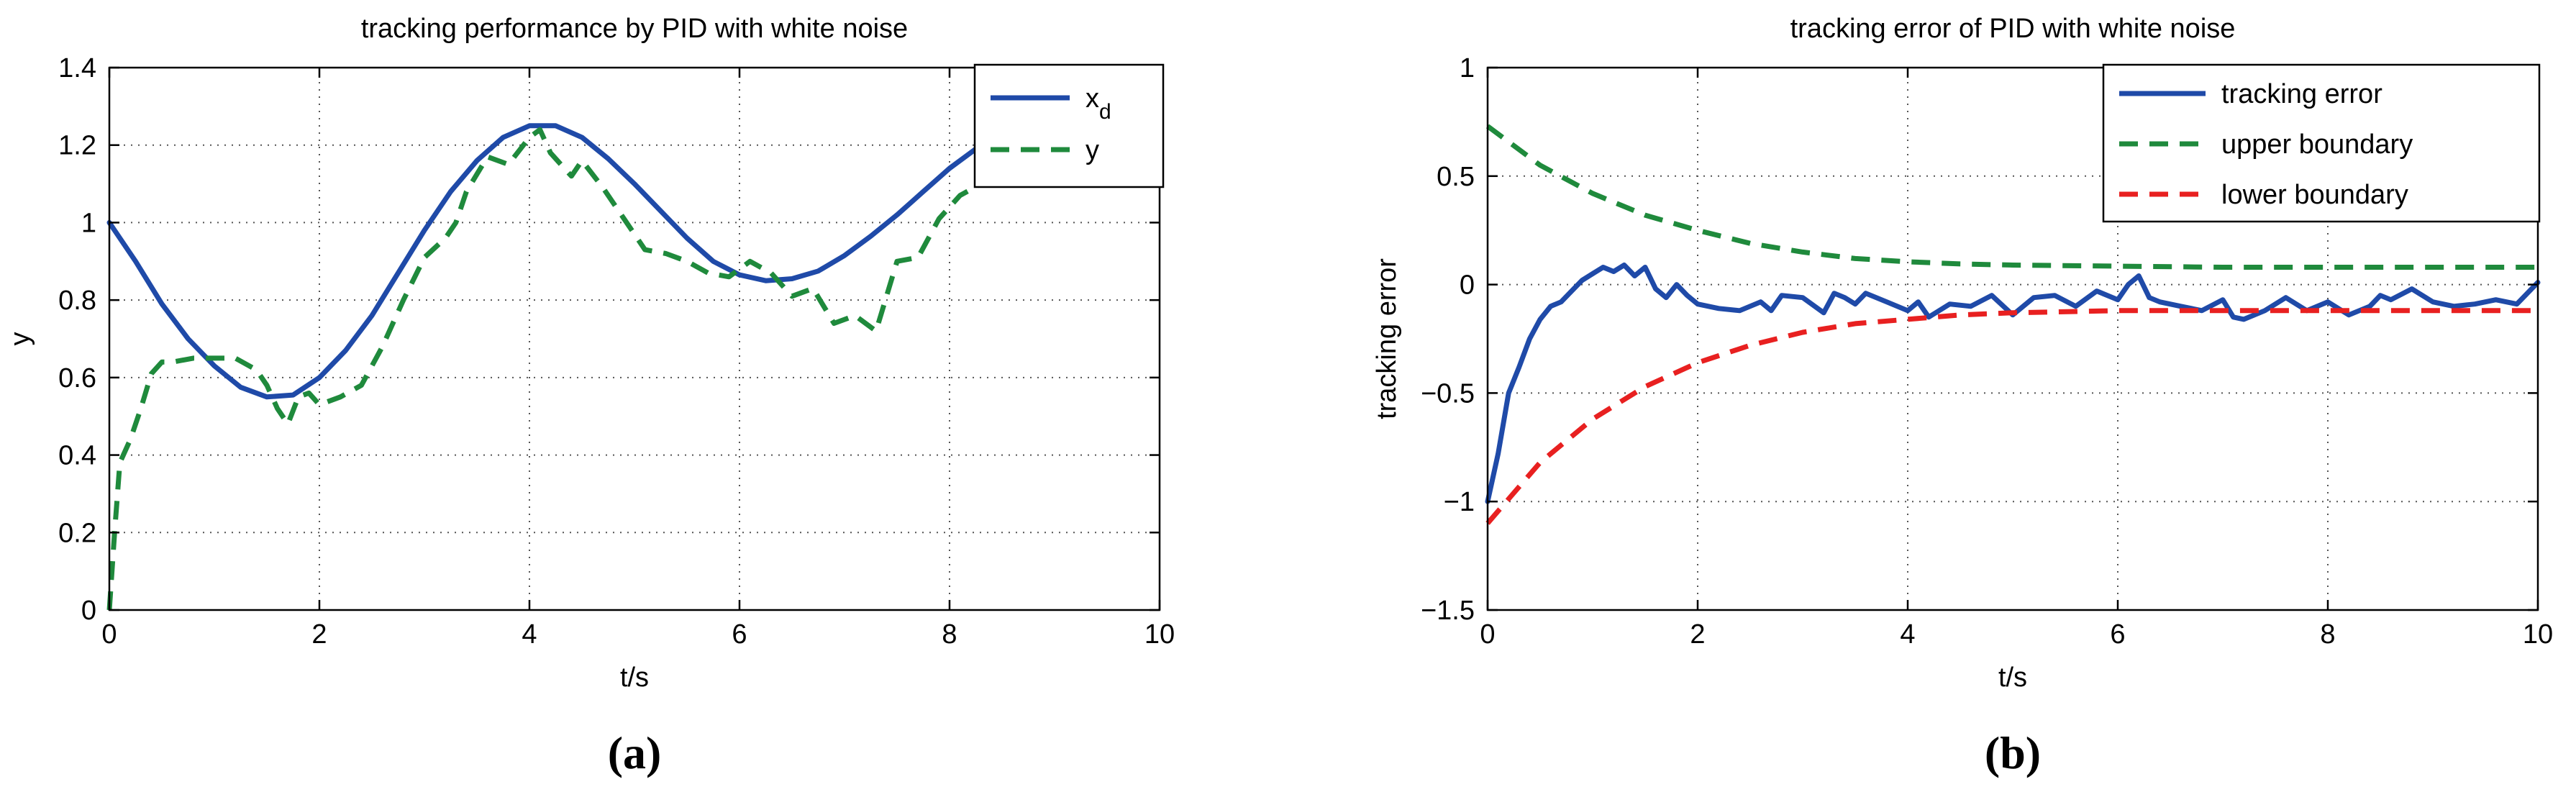  Describe the element at coordinates (1105, 112) in the screenshot. I see `legend-label-subscript: d` at that location.